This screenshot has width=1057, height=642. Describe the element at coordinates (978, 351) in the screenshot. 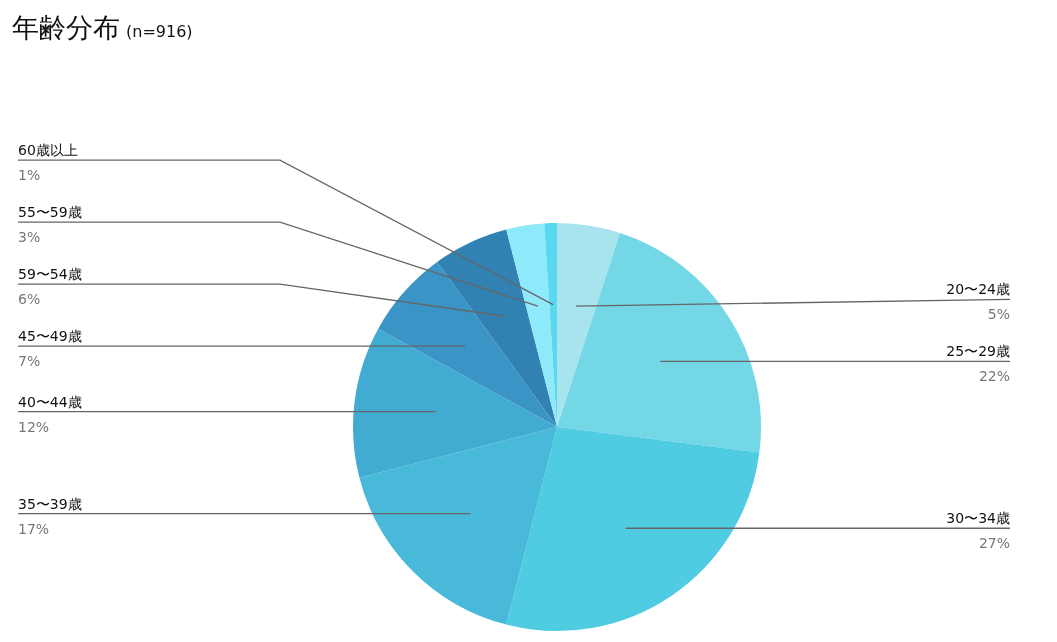

I see `slice-label: 25〜29歳` at that location.